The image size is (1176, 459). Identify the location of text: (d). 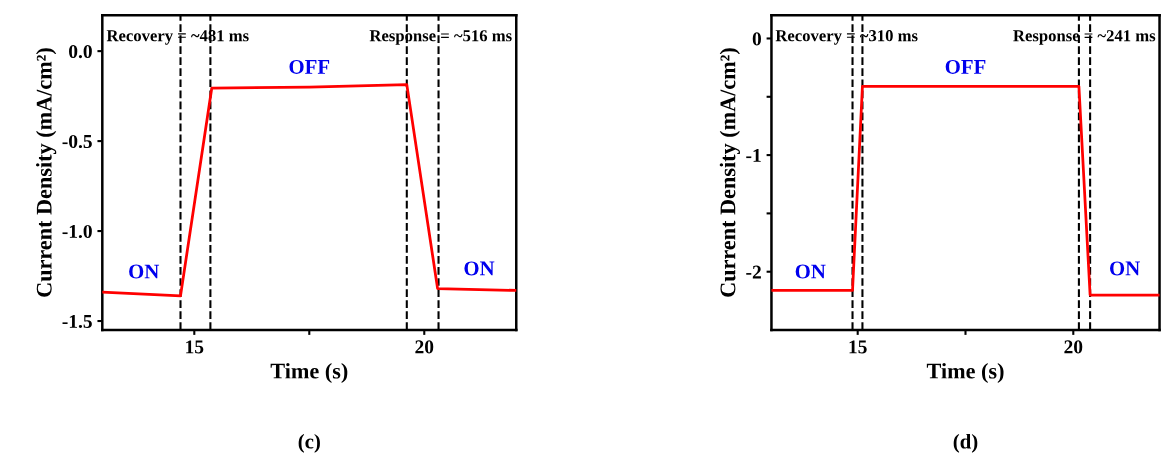
(965, 443).